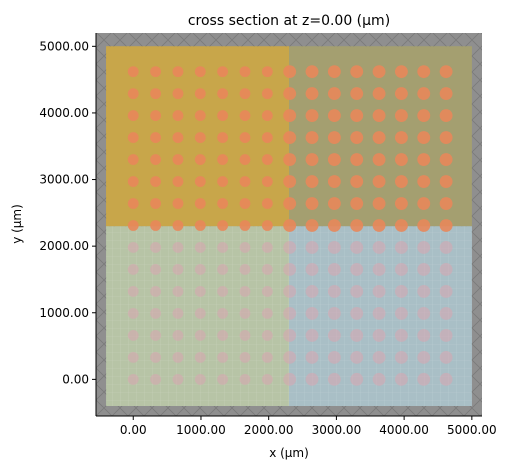  What do you see at coordinates (67, 212) in the screenshot?
I see `y-axis: 0.00 1000.00 2000.00 3000.00 4000.00 5000.00` at bounding box center [67, 212].